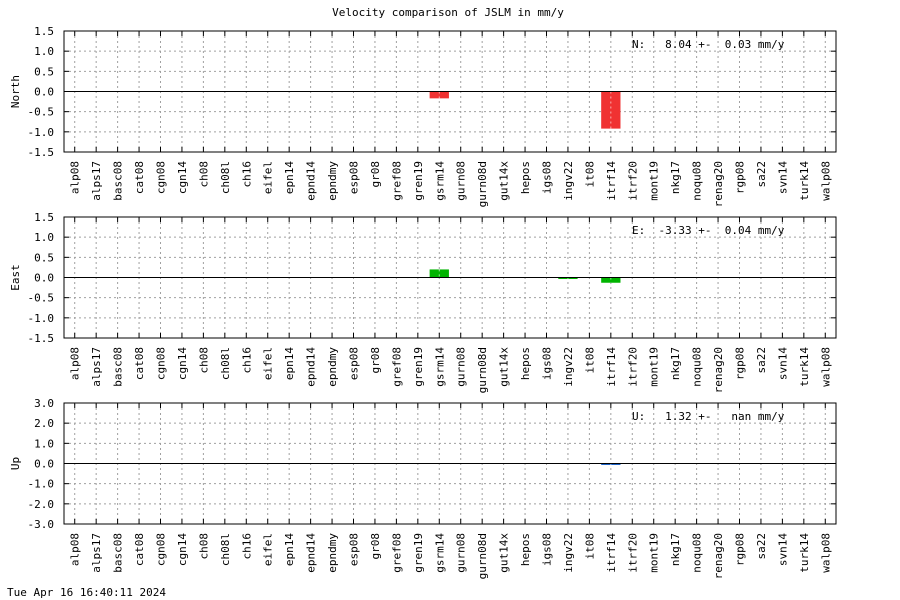  I want to click on y-tick-label: 1.5, so click(44, 217).